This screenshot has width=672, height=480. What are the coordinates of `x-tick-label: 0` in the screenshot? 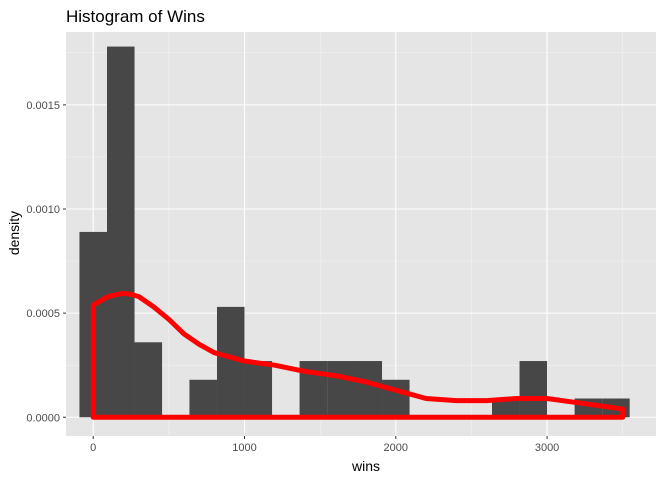 It's located at (93, 448).